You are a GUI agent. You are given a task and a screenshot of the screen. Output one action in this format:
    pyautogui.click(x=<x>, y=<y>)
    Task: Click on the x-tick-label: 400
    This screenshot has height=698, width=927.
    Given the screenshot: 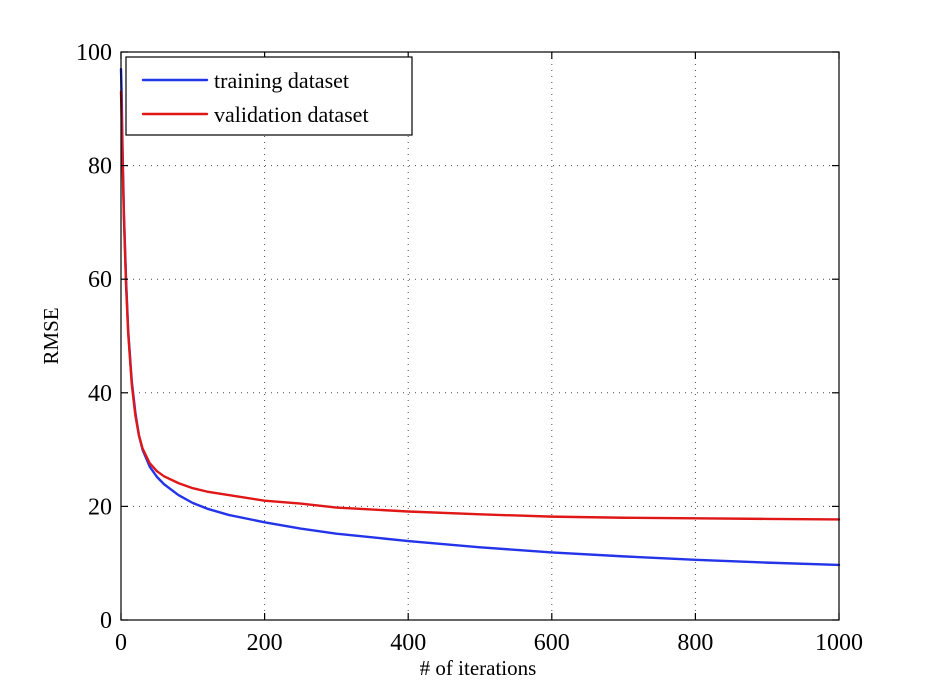 What is the action you would take?
    pyautogui.click(x=408, y=643)
    